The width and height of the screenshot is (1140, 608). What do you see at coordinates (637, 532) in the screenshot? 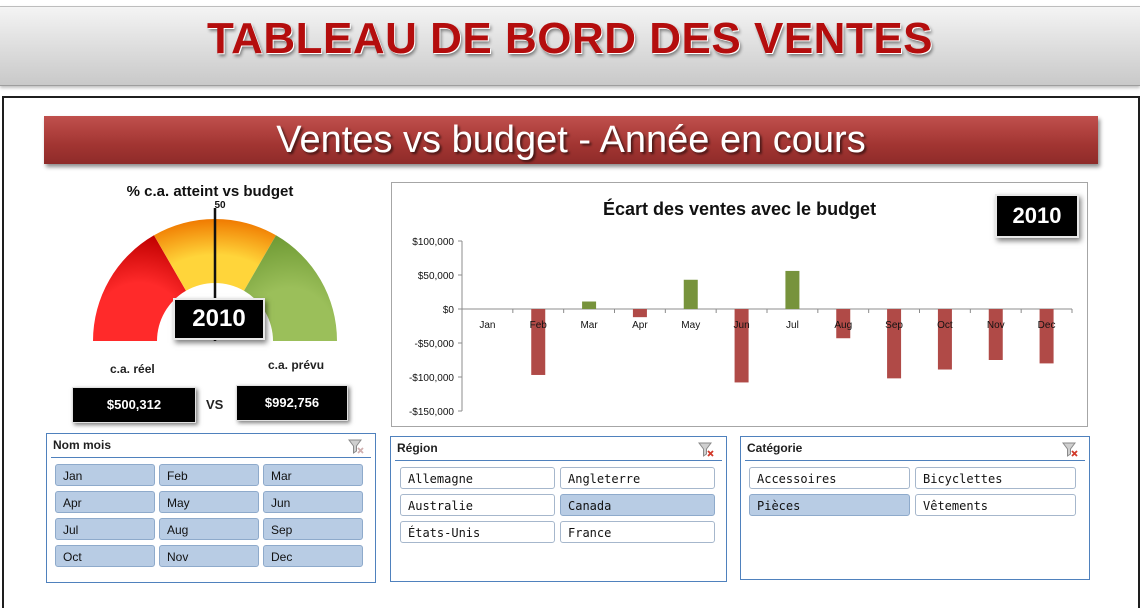
I see `region-slicer-item: France` at bounding box center [637, 532].